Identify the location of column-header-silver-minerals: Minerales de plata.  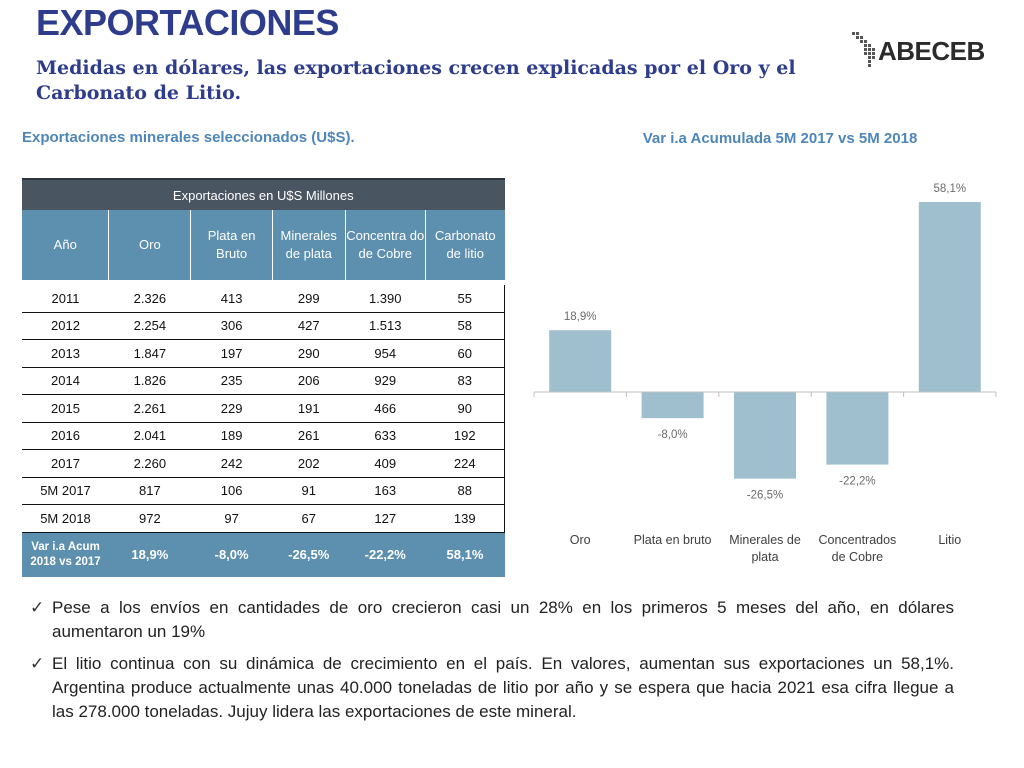
(308, 245).